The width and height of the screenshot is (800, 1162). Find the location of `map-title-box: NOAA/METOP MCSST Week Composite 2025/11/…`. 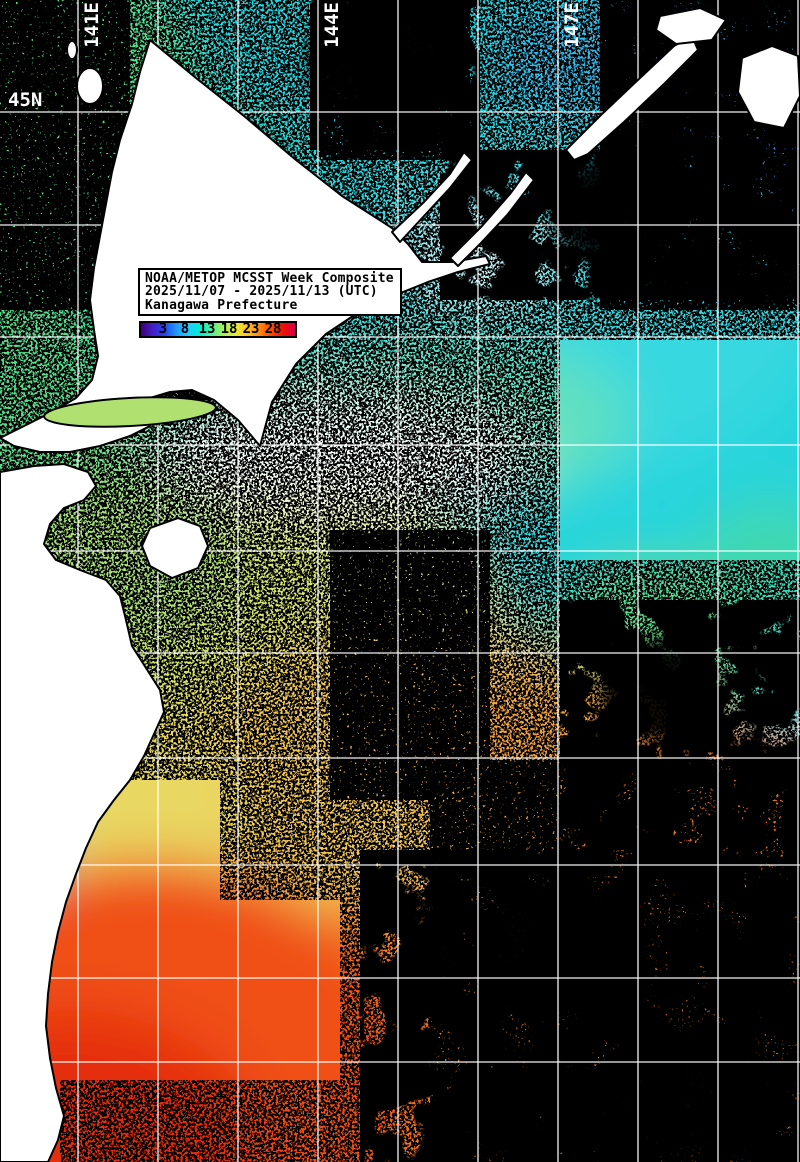

map-title-box: NOAA/METOP MCSST Week Composite 2025/11/… is located at coordinates (270, 292).